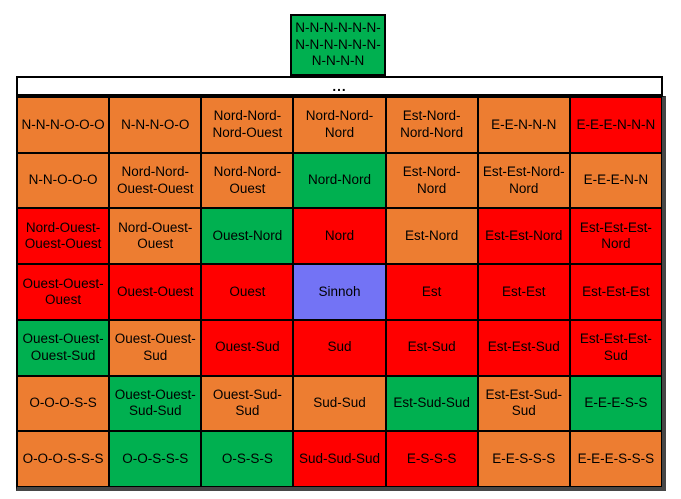  Describe the element at coordinates (247, 180) in the screenshot. I see `grid-cell-r2-c3: Nord-Nord-Ouest` at that location.